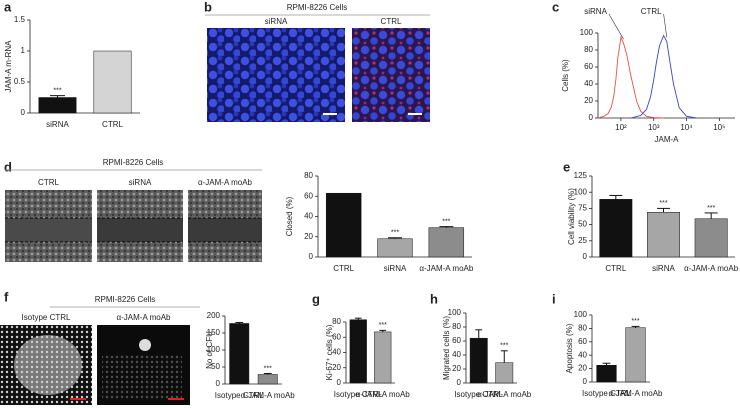  Describe the element at coordinates (686, 127) in the screenshot. I see `x-tick-label: 10⁴` at that location.